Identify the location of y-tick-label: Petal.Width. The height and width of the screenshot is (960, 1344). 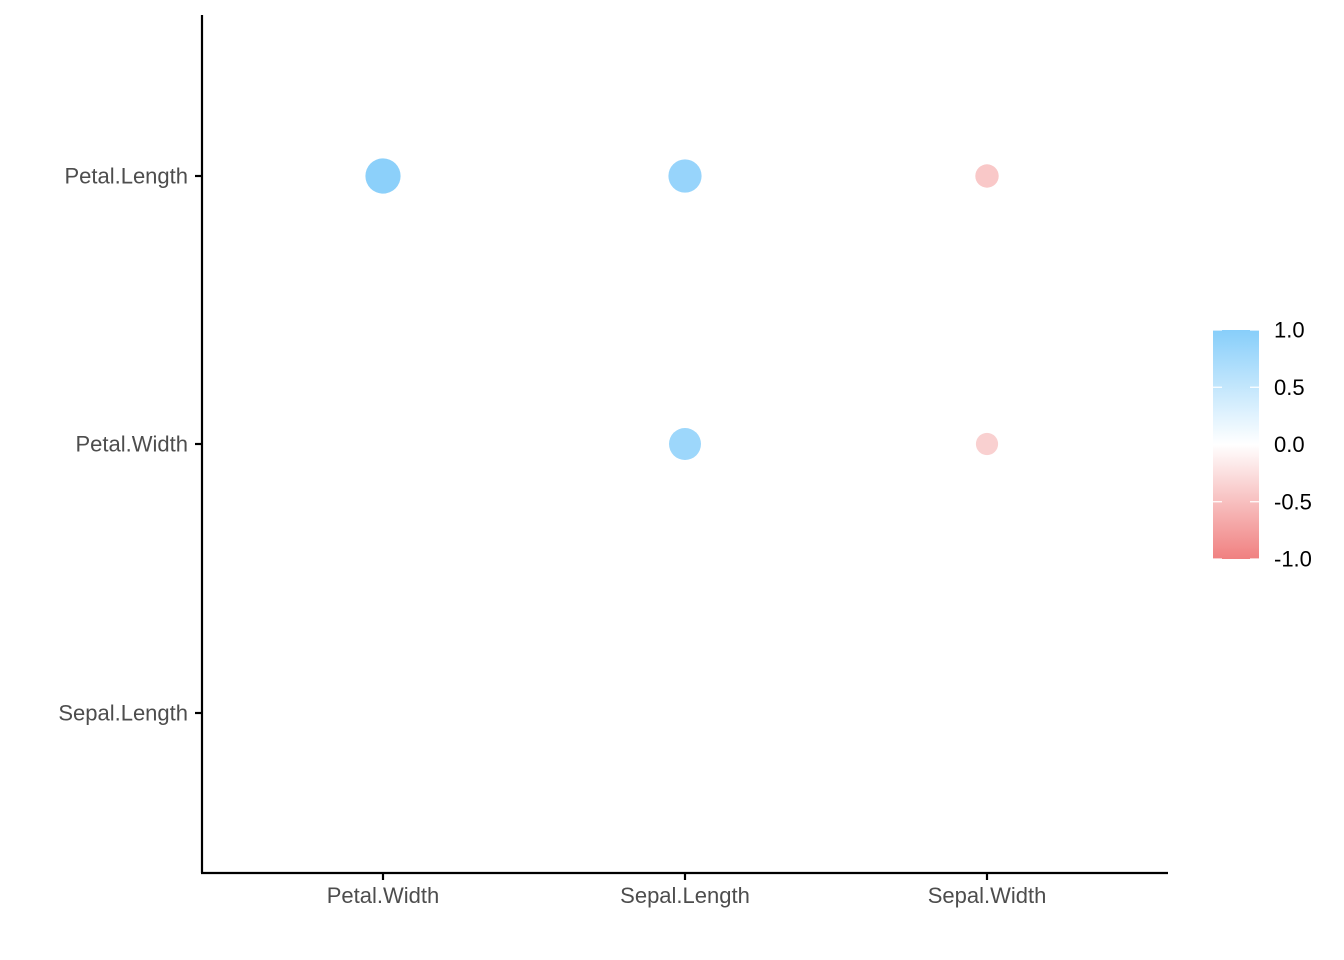
(132, 444).